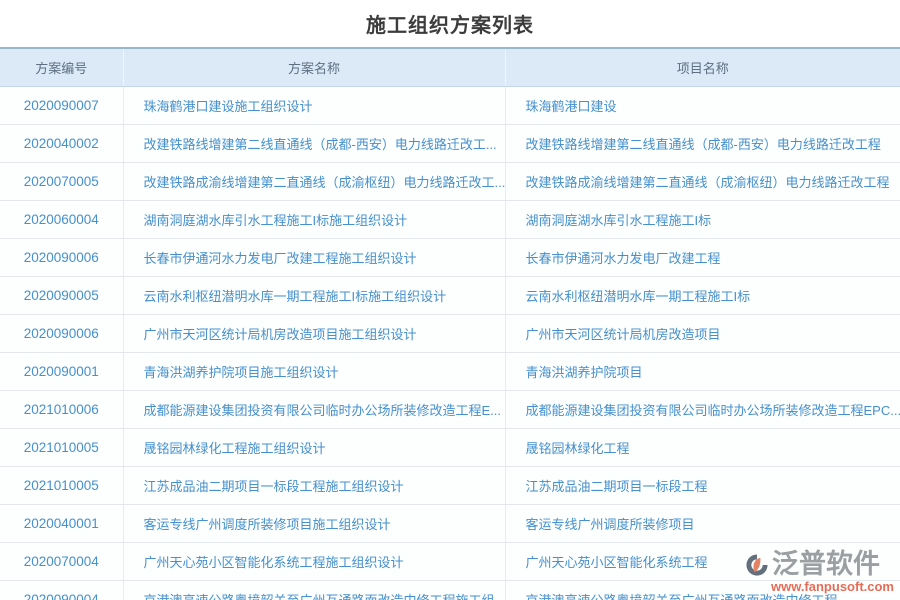  I want to click on page-title: 施工组织方案列表, so click(450, 26).